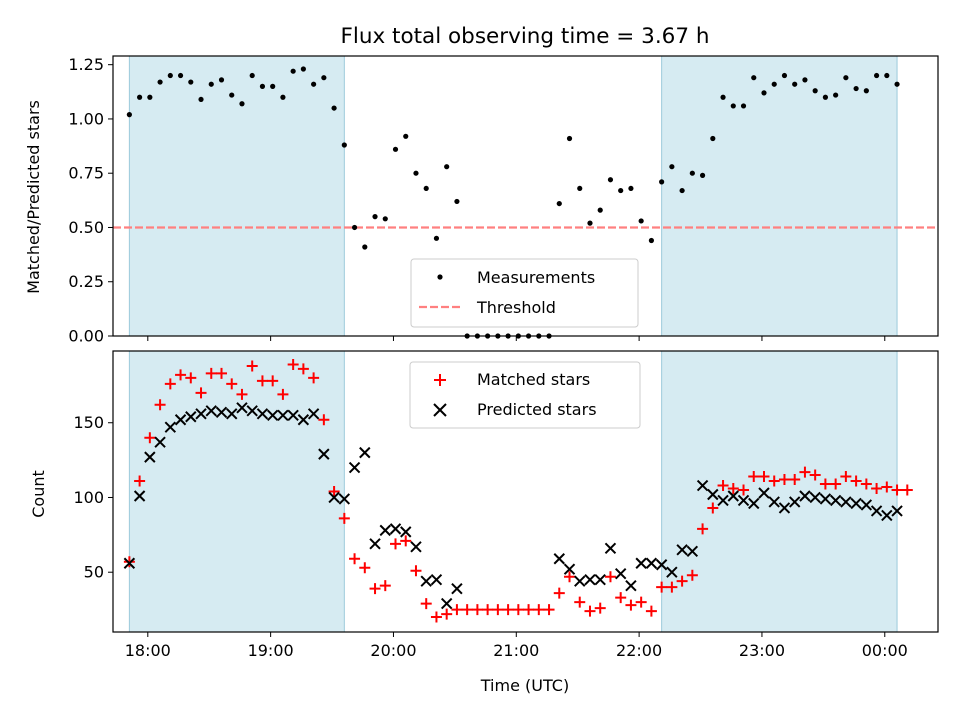  What do you see at coordinates (762, 650) in the screenshot?
I see `x-tick-label-2300: 23:00` at bounding box center [762, 650].